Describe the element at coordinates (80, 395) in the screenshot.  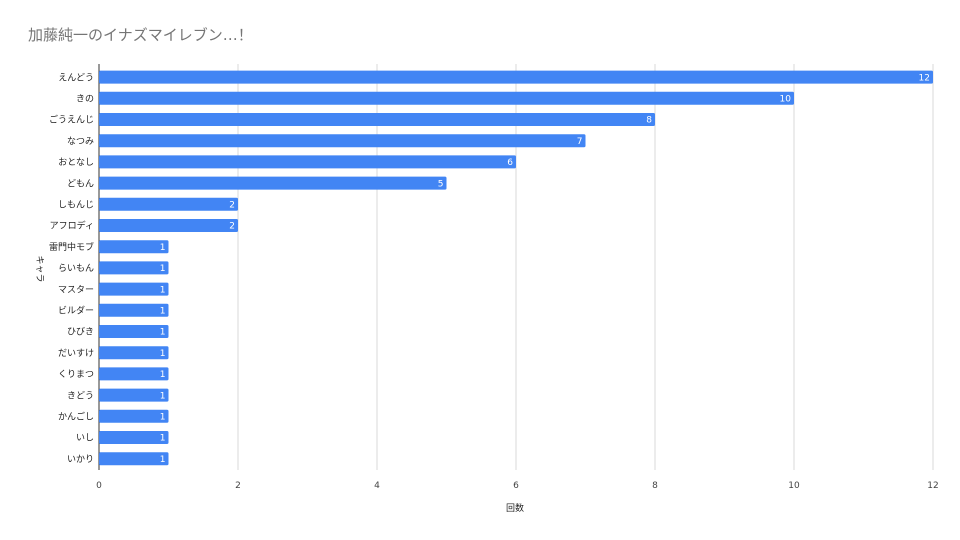
I see `category-label: きどう` at that location.